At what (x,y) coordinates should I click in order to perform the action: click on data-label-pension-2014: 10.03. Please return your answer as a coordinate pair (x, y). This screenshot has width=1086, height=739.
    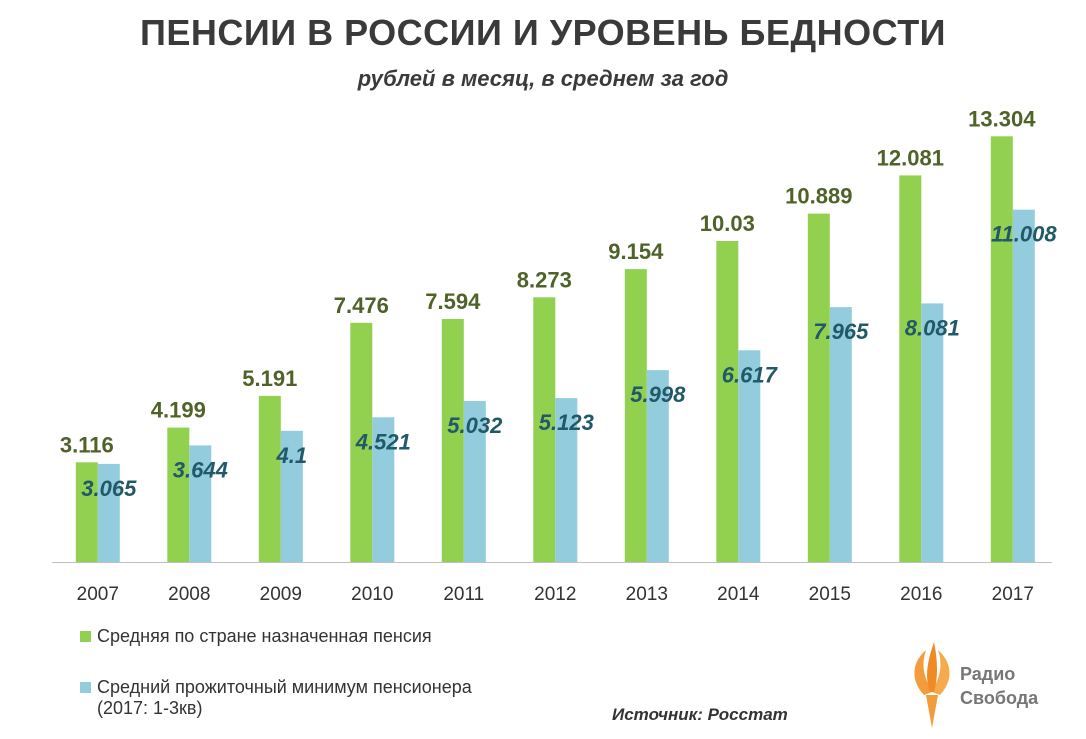
    Looking at the image, I should click on (727, 223).